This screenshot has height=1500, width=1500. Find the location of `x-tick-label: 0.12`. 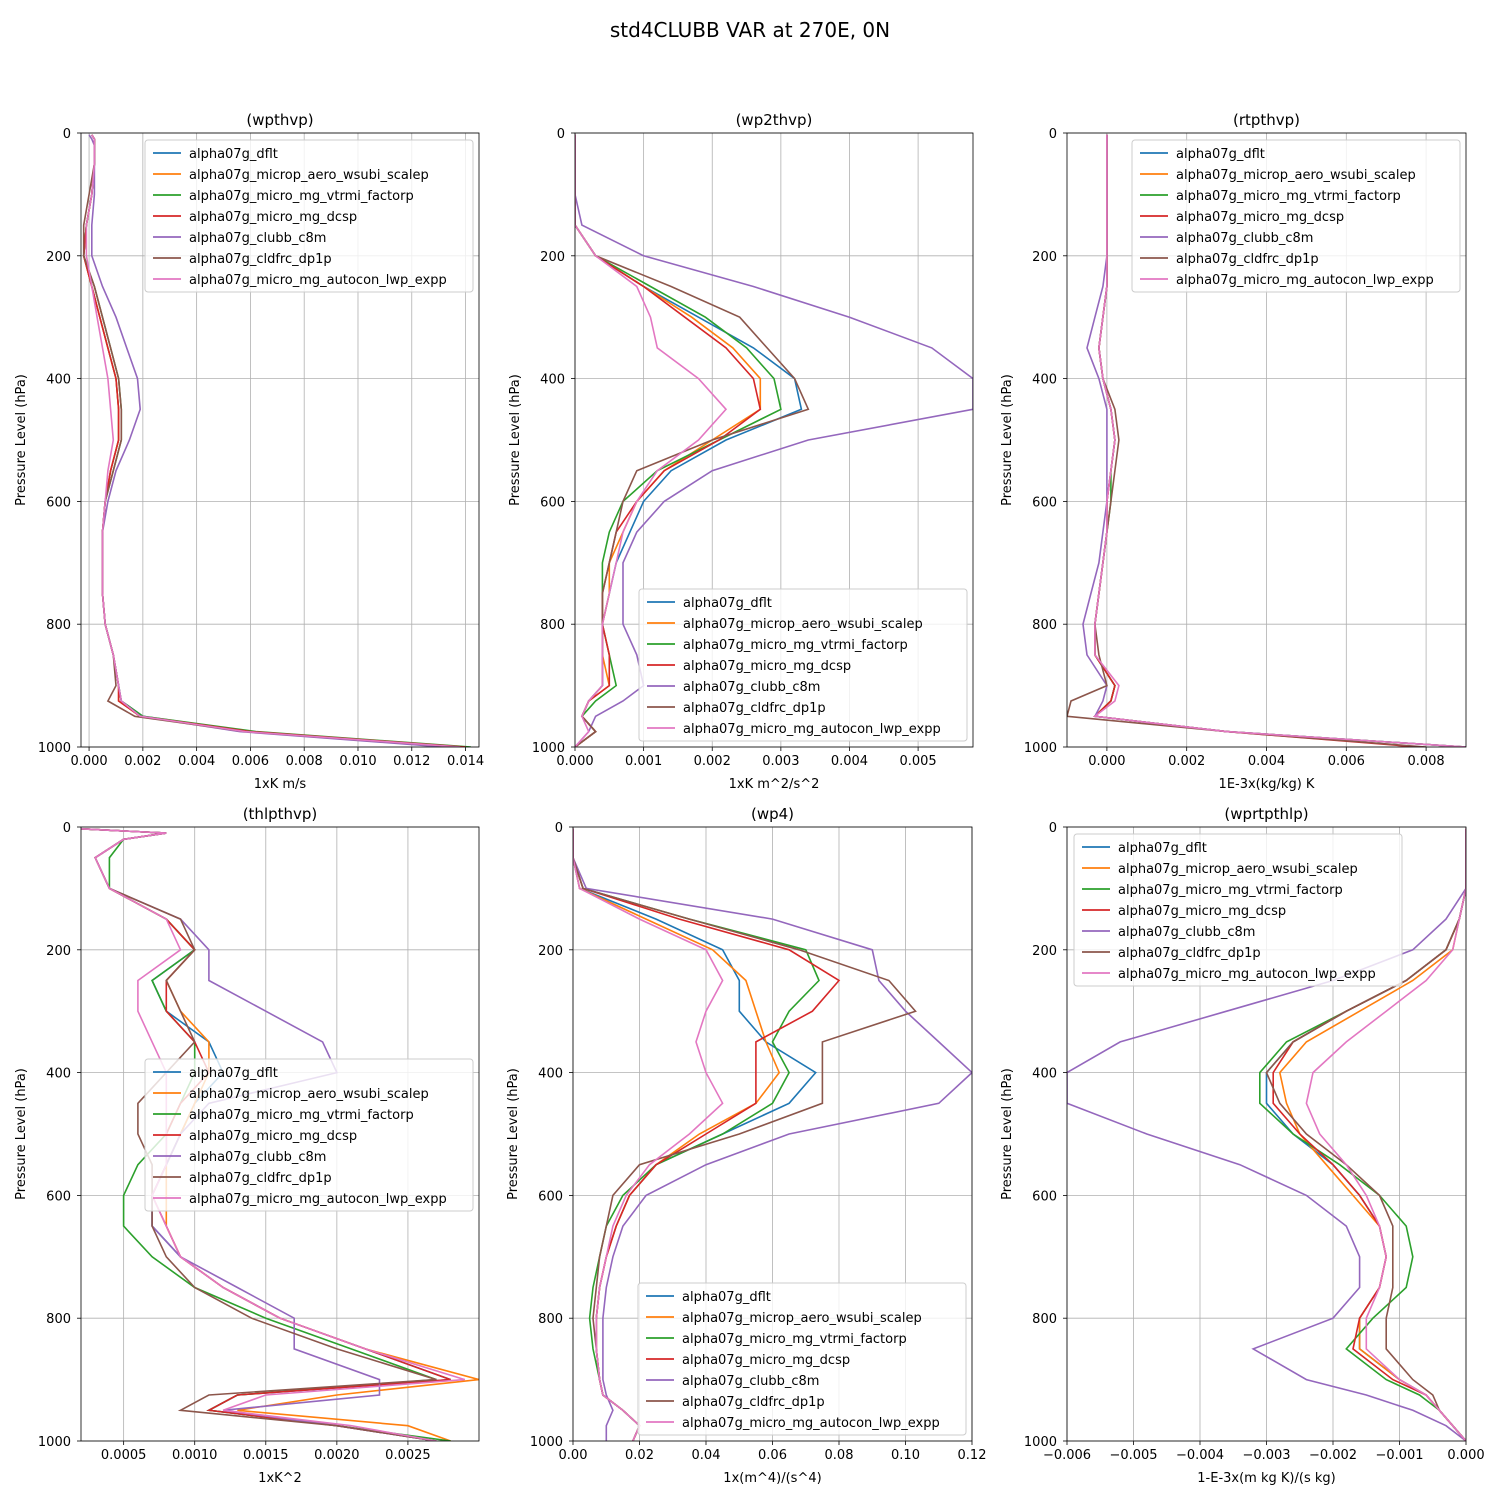

x-tick-label: 0.12 is located at coordinates (972, 1455).